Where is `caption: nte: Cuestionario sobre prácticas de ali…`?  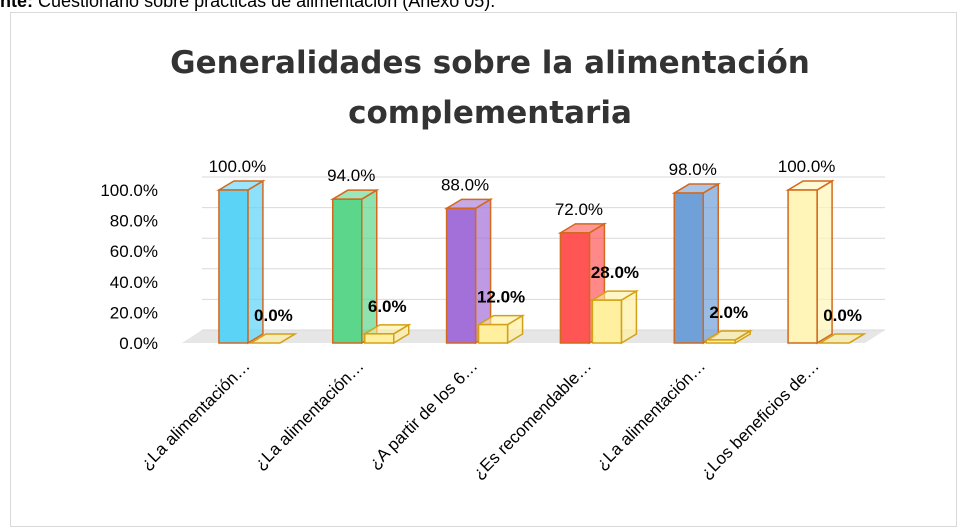
caption: nte: Cuestionario sobre prácticas de ali… is located at coordinates (247, 6).